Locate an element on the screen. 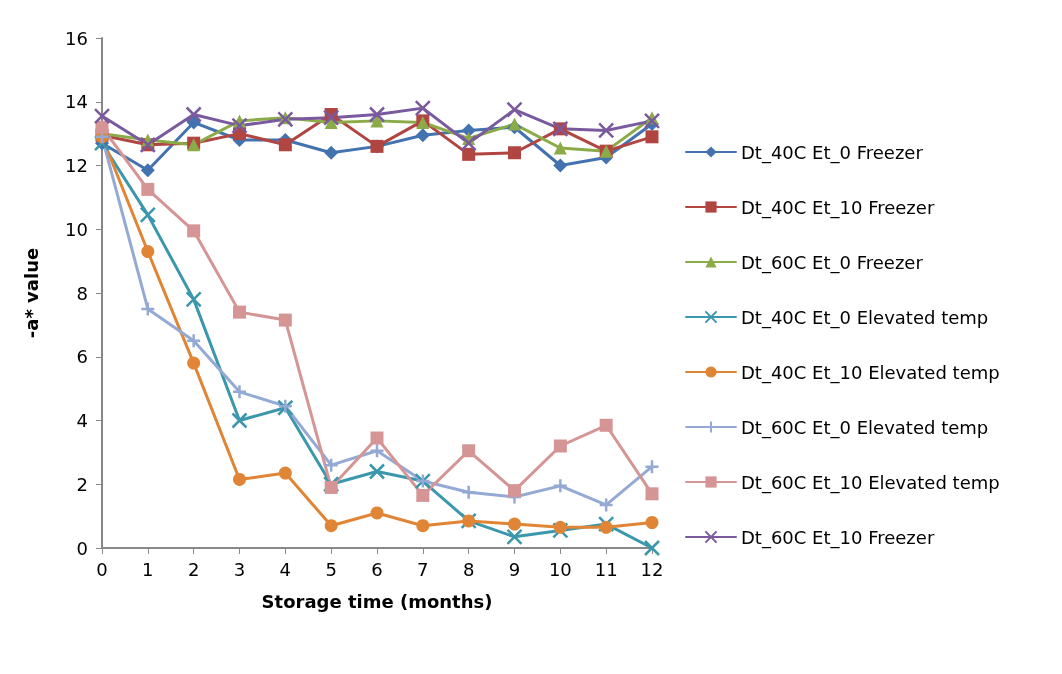  y-tick-label: 2 is located at coordinates (82, 484).